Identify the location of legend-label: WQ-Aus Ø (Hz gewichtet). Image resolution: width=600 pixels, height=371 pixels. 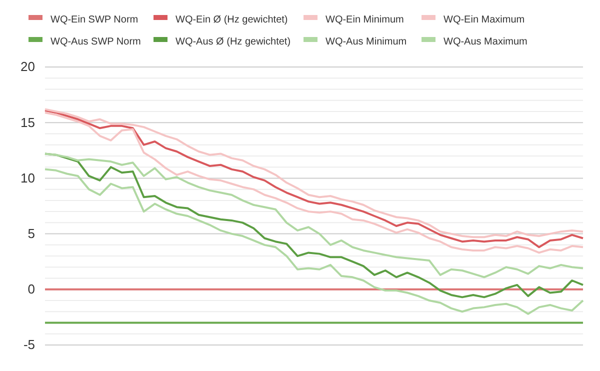
(233, 42).